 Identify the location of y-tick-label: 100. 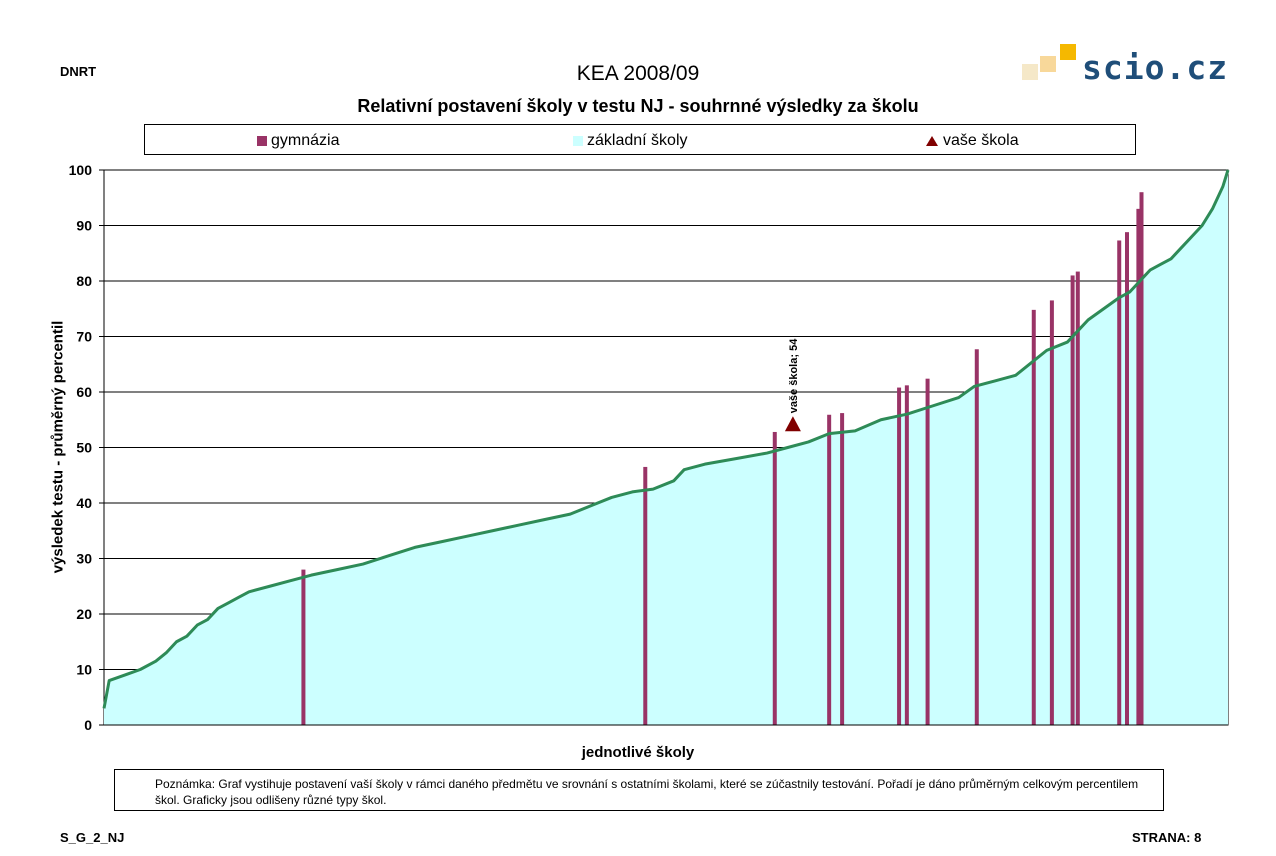
(81, 170).